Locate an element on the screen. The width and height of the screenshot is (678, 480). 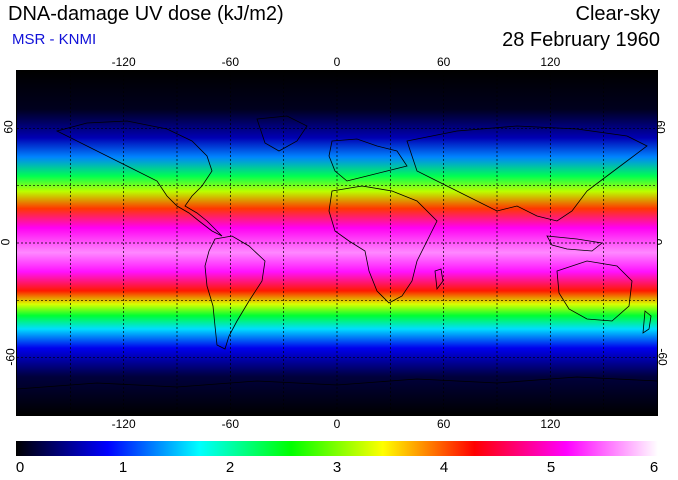
coast-south-america is located at coordinates (235, 292).